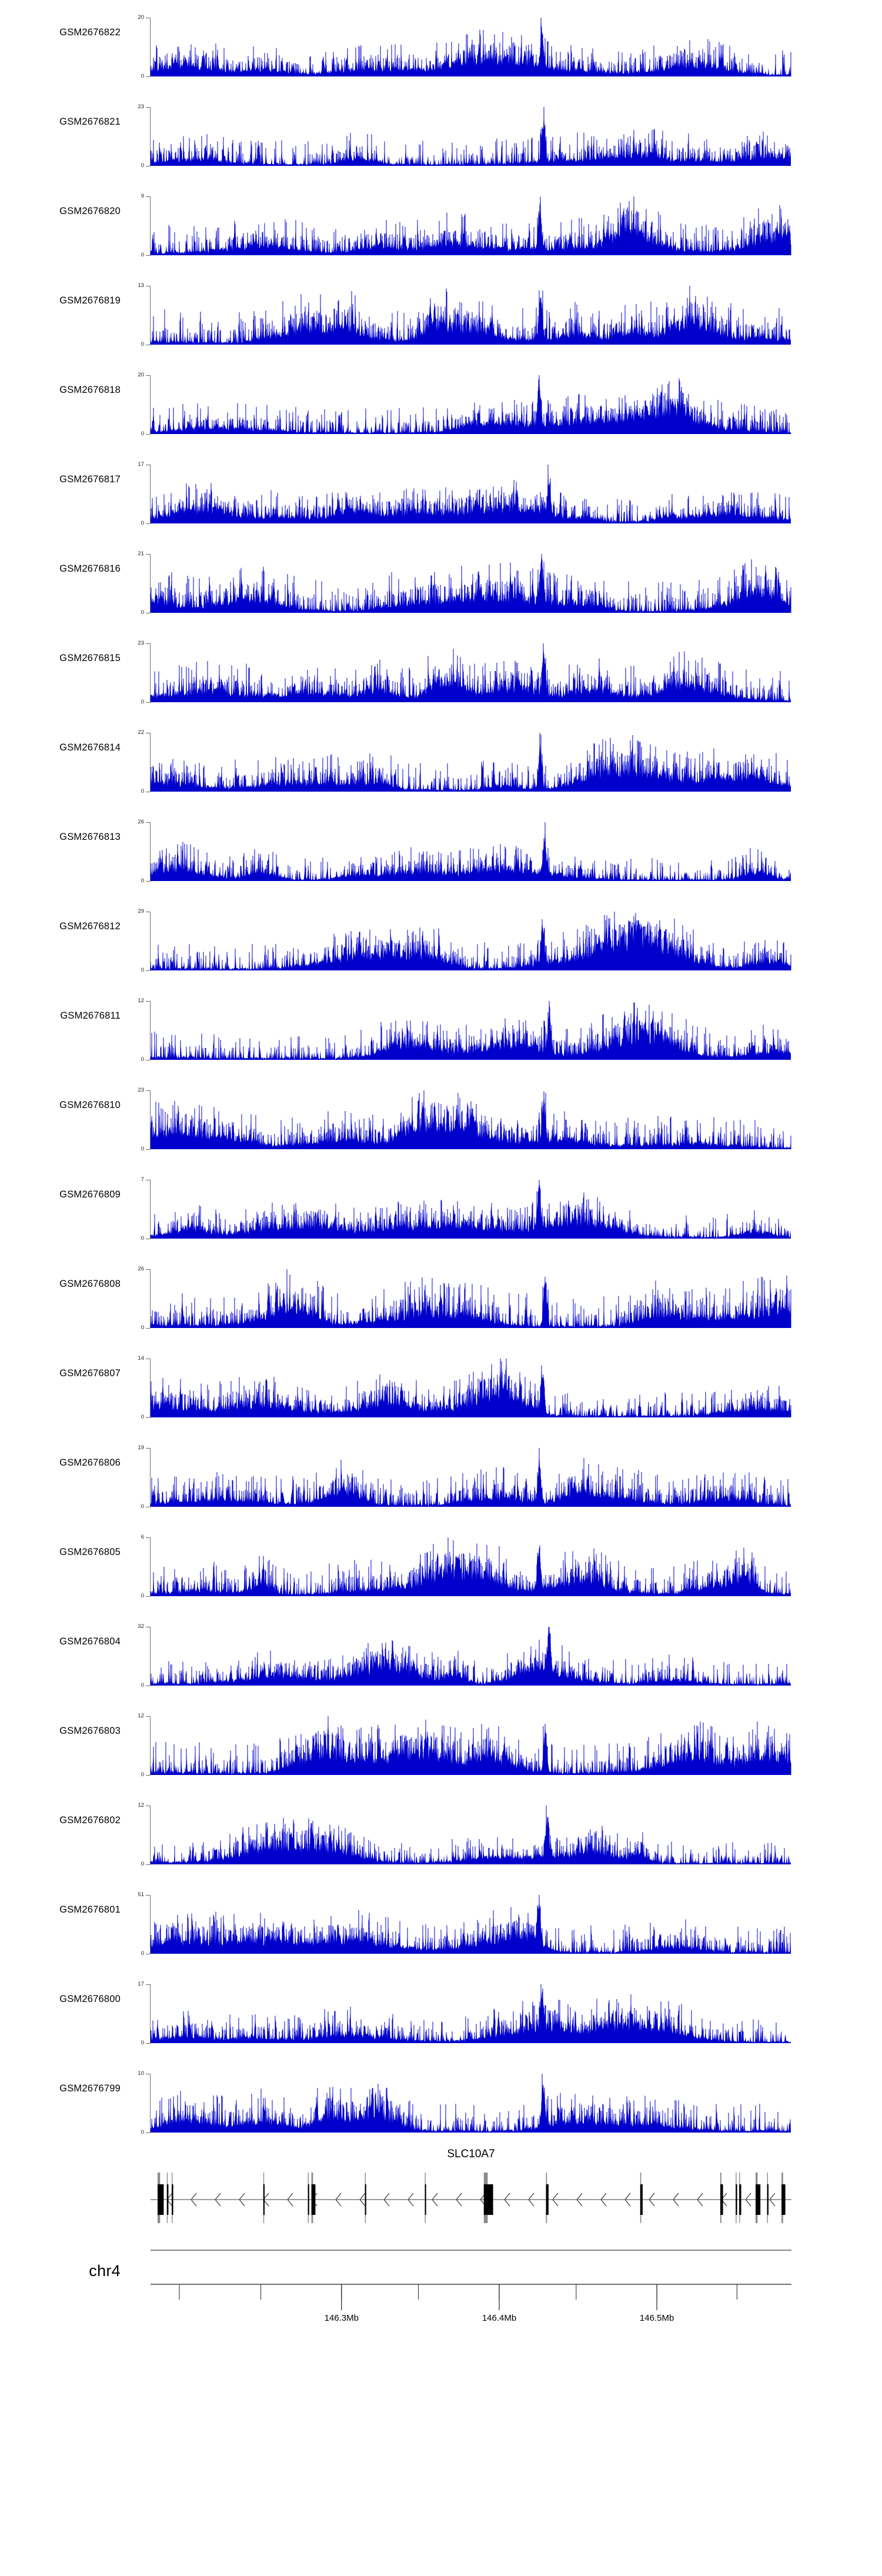 Image resolution: width=882 pixels, height=2576 pixels. I want to click on coverage-track: GSM2676800 17 0, so click(441, 2011).